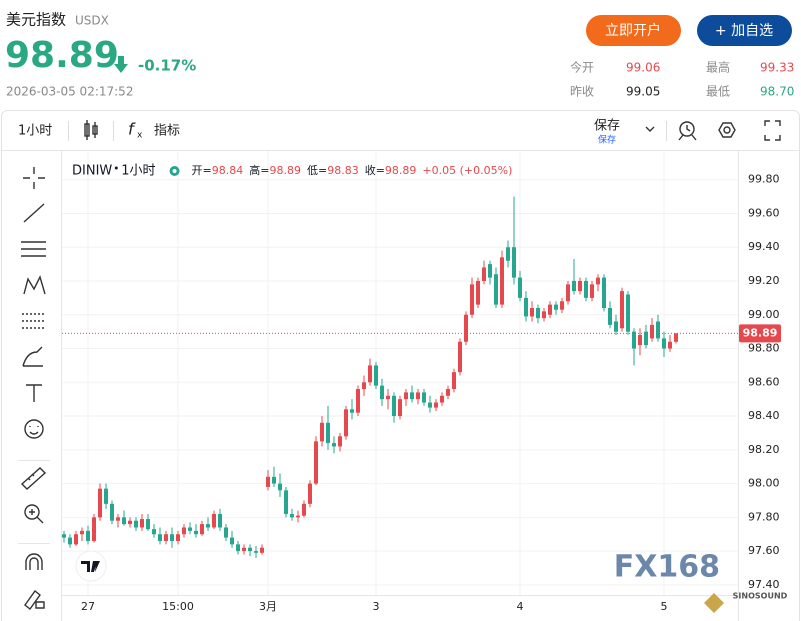 The image size is (801, 621). What do you see at coordinates (714, 603) in the screenshot?
I see `sinosound-logo` at bounding box center [714, 603].